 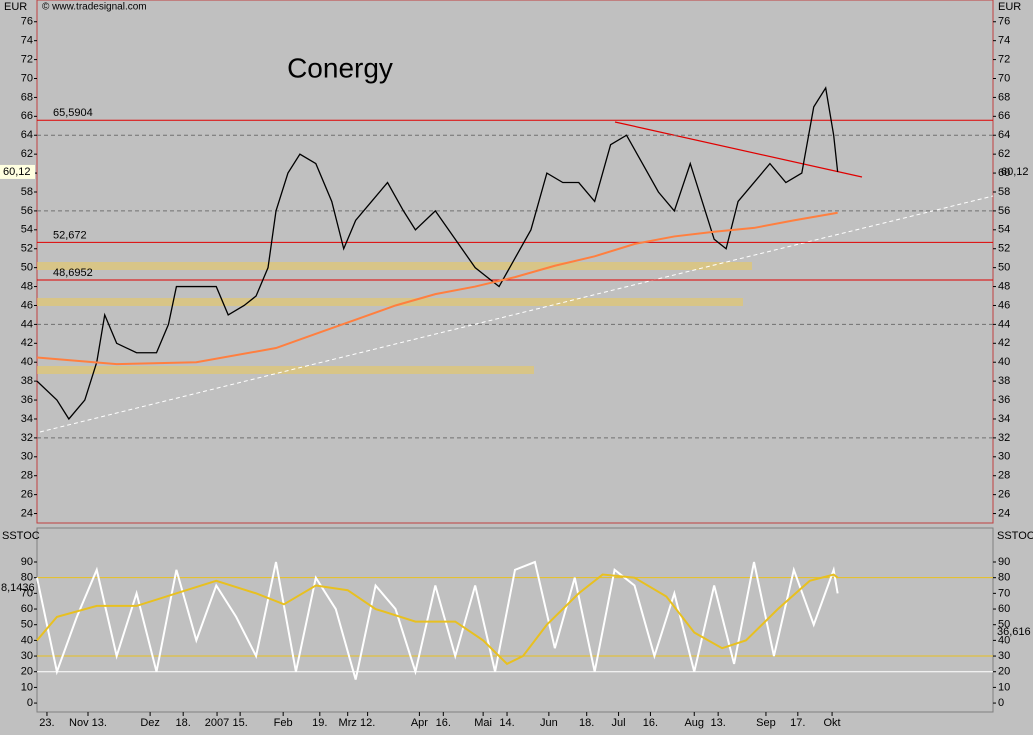 What do you see at coordinates (340, 67) in the screenshot?
I see `chart-title: Conergy` at bounding box center [340, 67].